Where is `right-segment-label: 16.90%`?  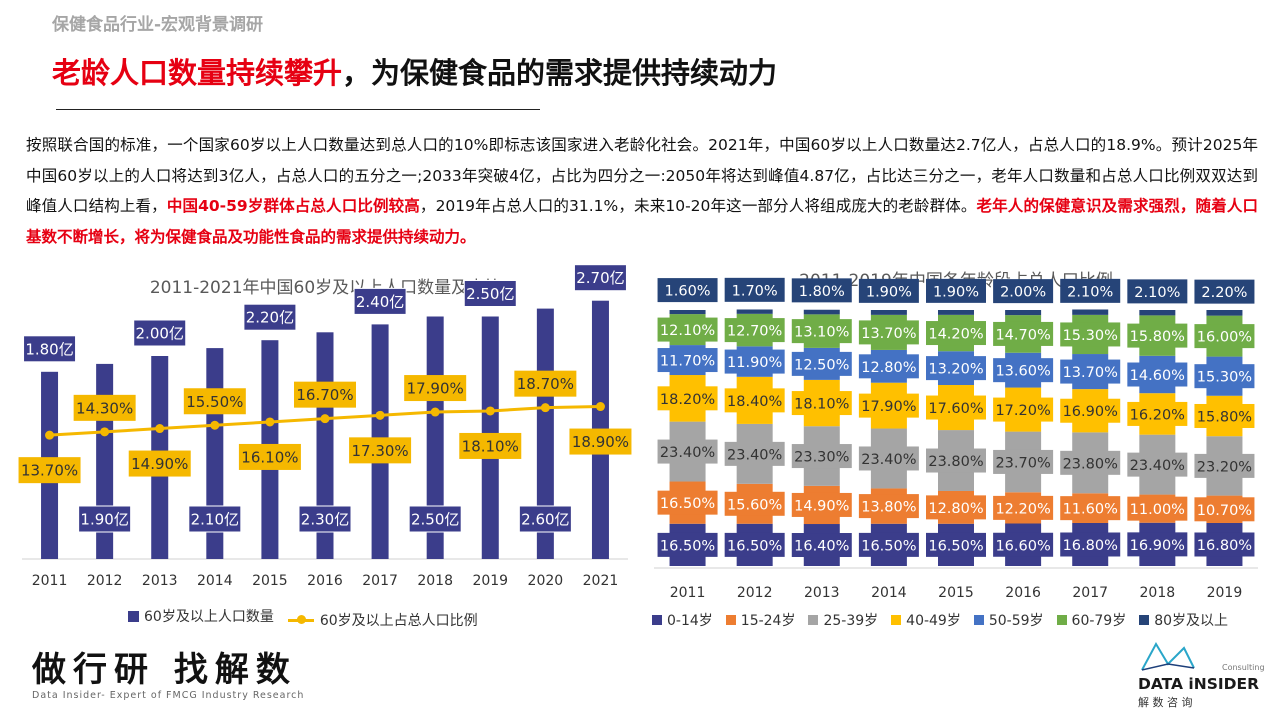 right-segment-label: 16.90% is located at coordinates (1090, 412).